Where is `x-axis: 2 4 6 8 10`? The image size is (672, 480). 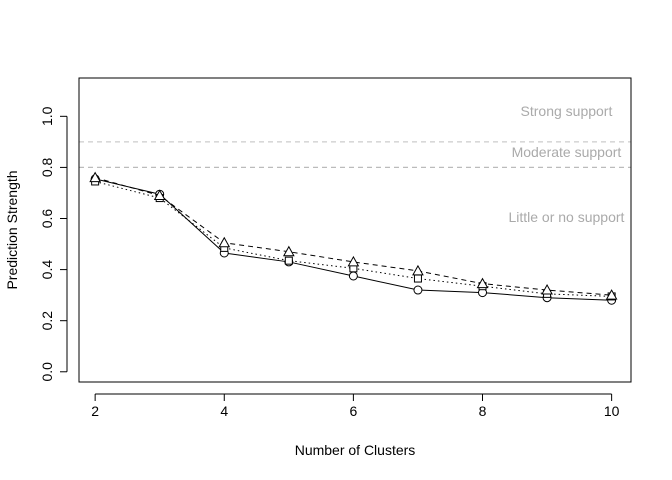
x-axis: 2 4 6 8 10 is located at coordinates (355, 406).